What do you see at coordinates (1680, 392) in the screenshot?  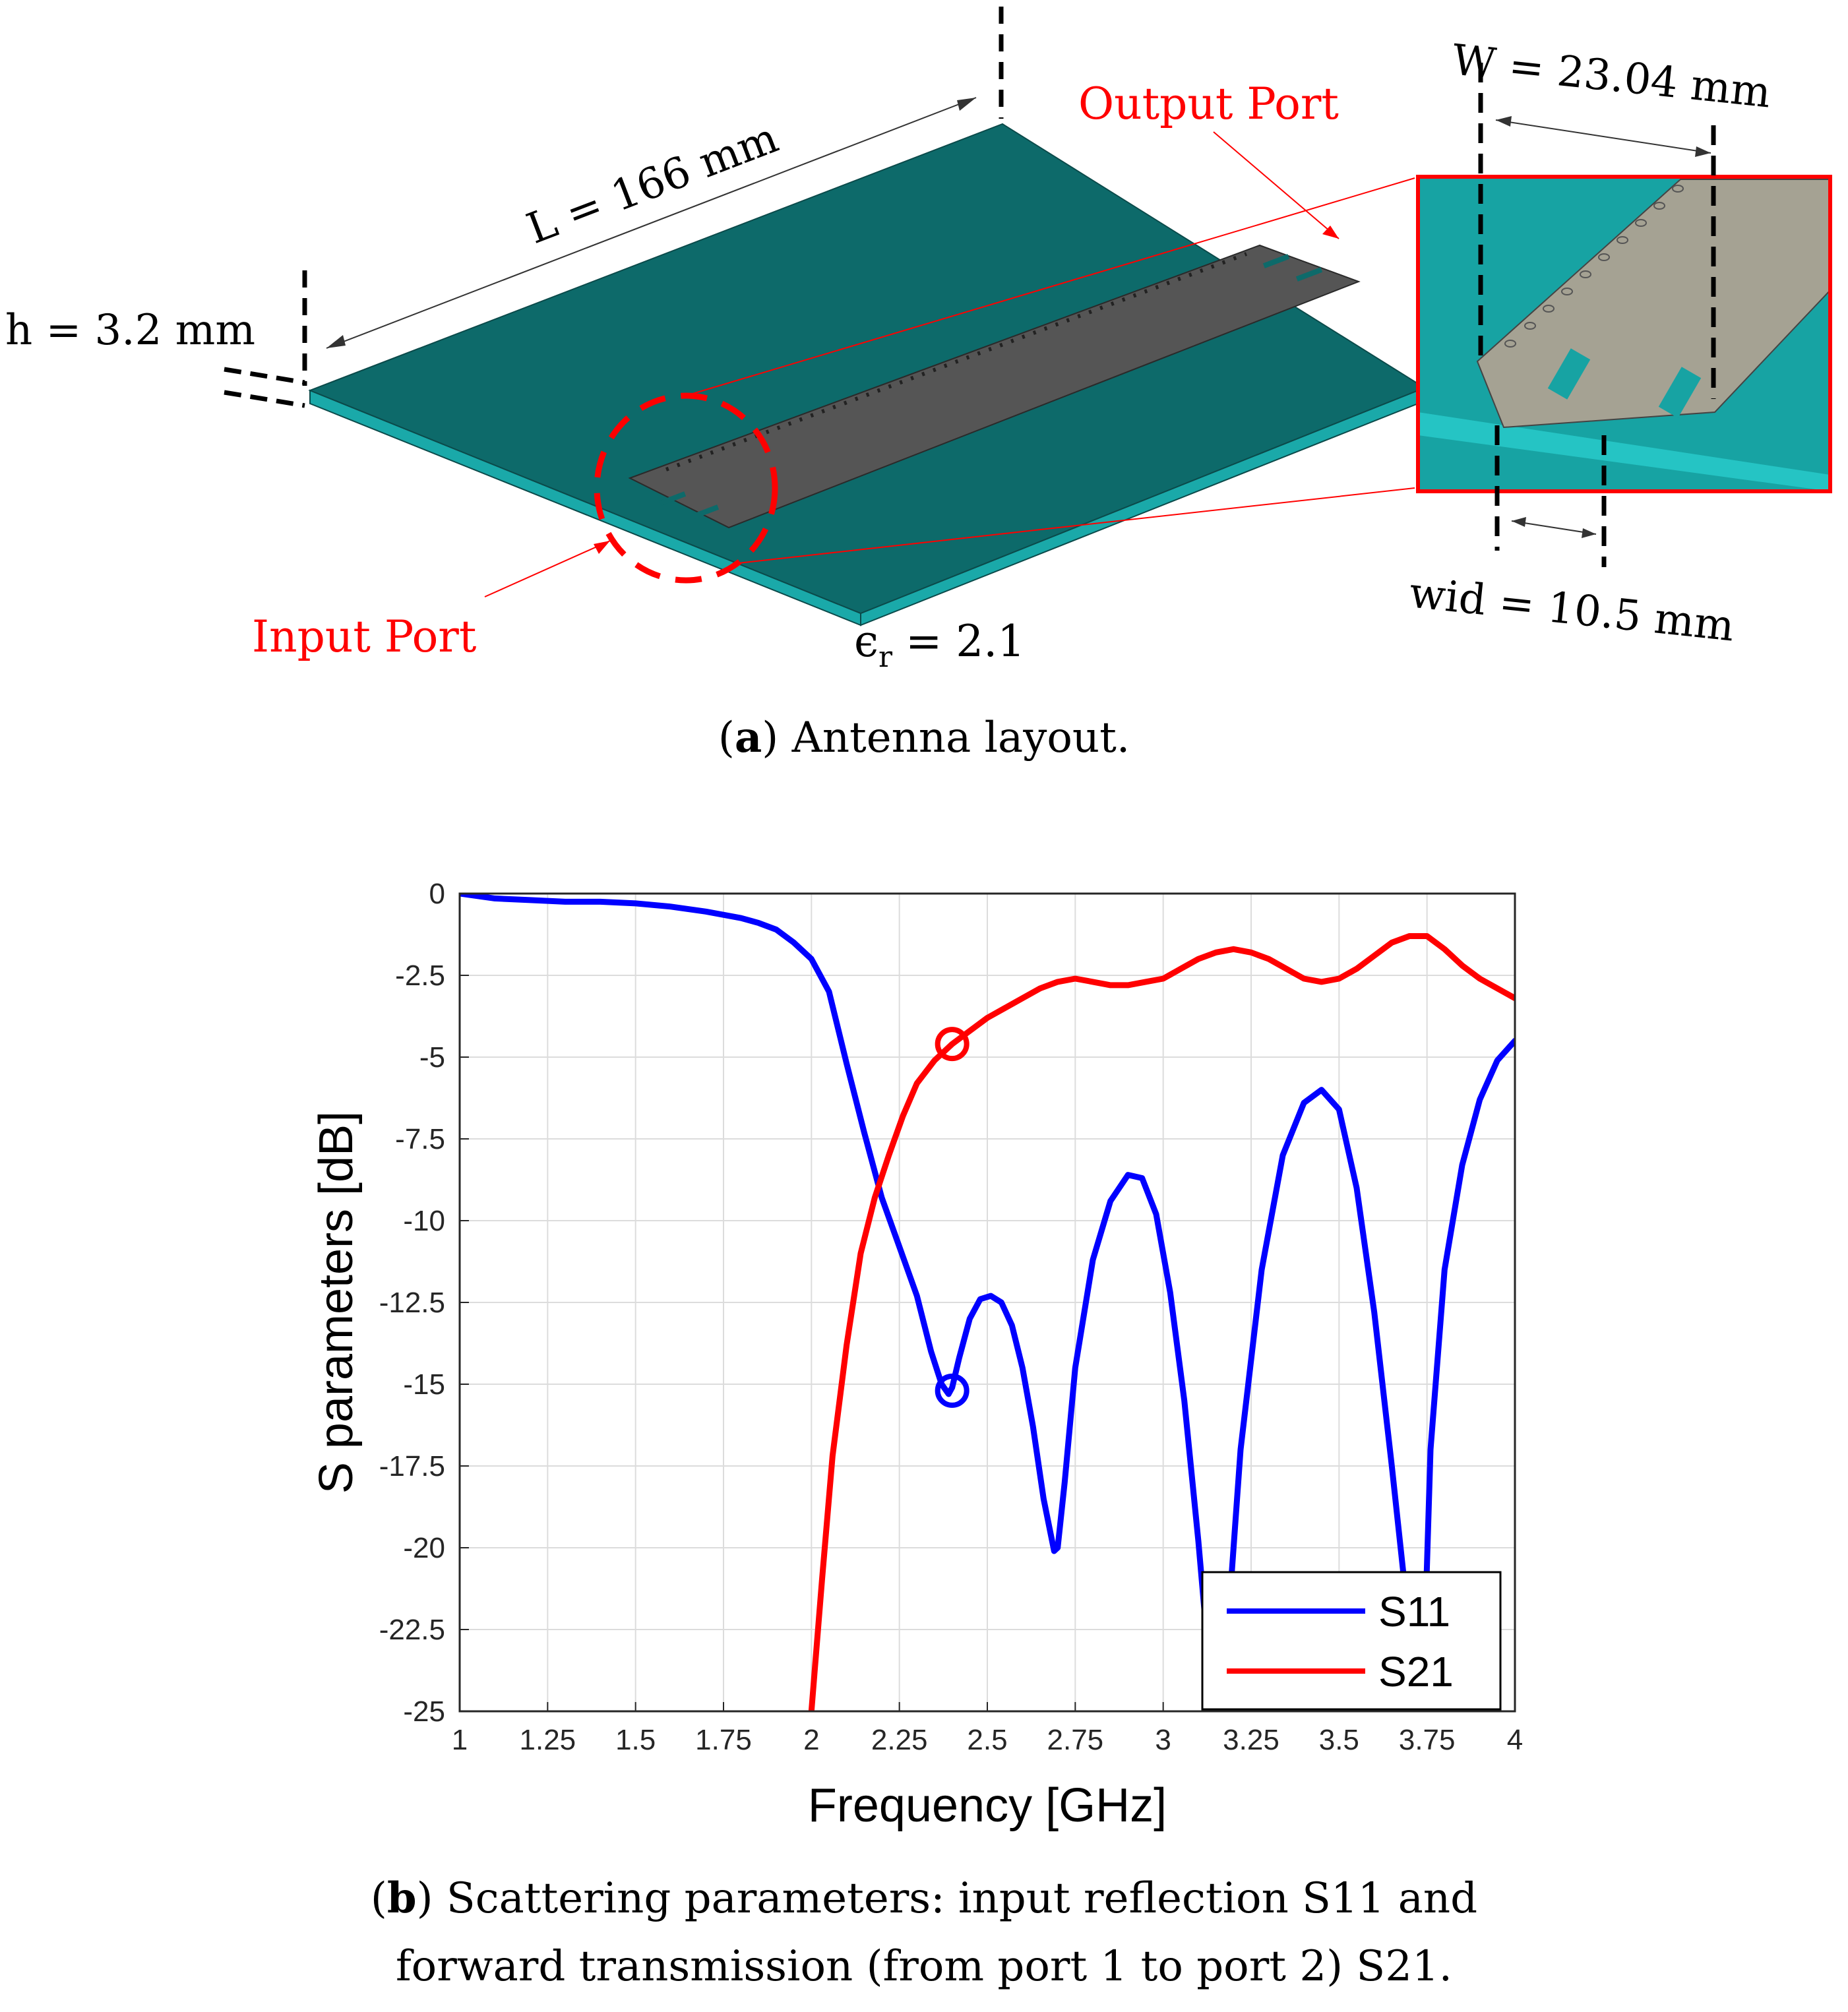 I see `inset-slot-right` at bounding box center [1680, 392].